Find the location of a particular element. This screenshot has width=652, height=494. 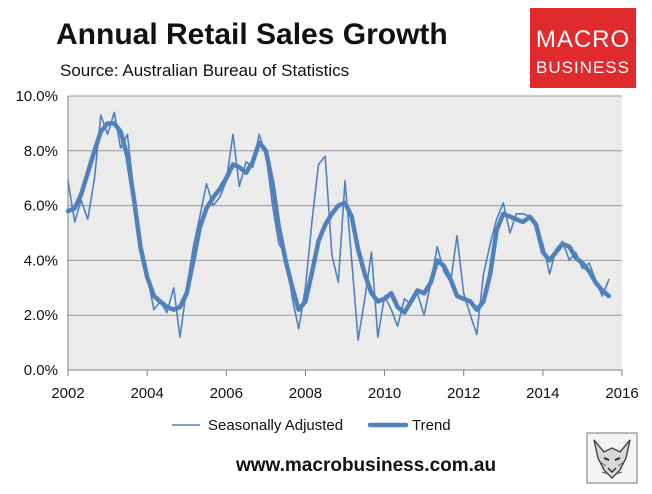

y-tick-labels: 0.0% 2.0% 4.0% 6.0% 8.0% 10.0% is located at coordinates (36, 233).